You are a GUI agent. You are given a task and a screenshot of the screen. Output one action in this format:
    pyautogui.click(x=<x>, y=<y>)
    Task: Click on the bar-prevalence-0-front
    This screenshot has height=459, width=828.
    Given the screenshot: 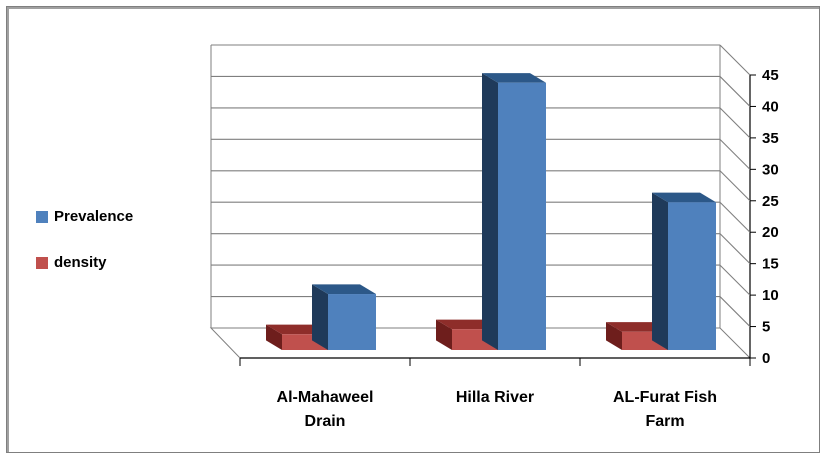 What is the action you would take?
    pyautogui.click(x=352, y=322)
    